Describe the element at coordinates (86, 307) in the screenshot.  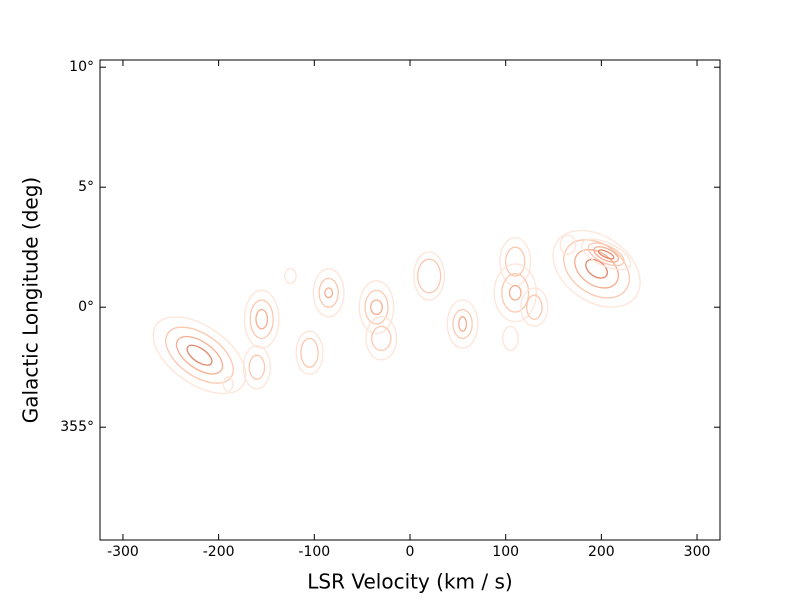
I see `y-tick-label: 0°` at that location.